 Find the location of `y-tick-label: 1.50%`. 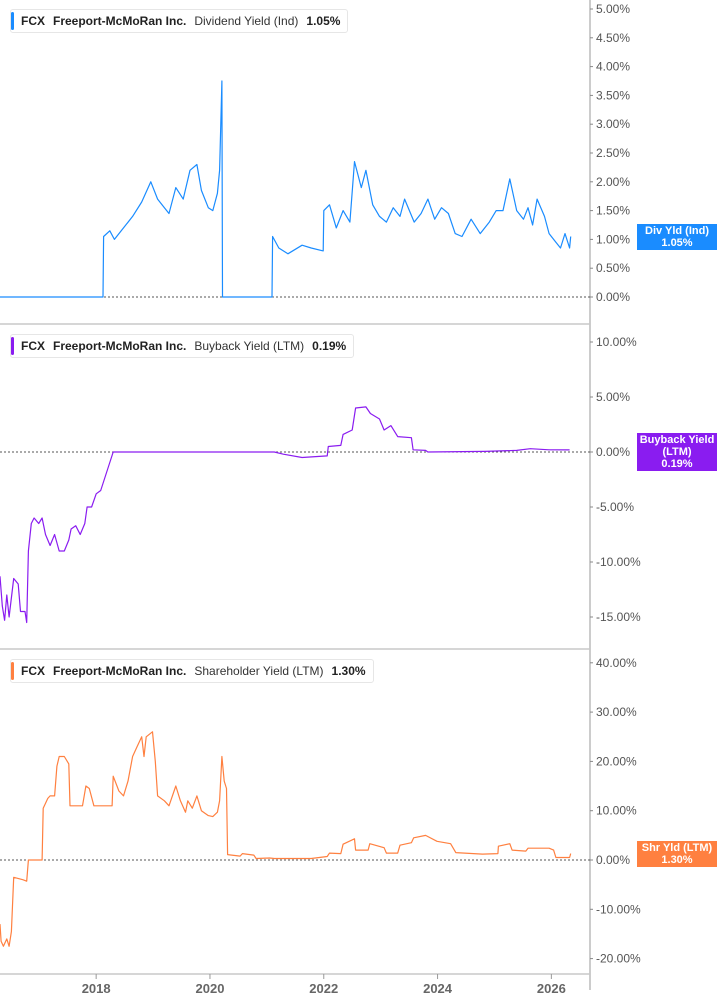

y-tick-label: 1.50% is located at coordinates (613, 211).